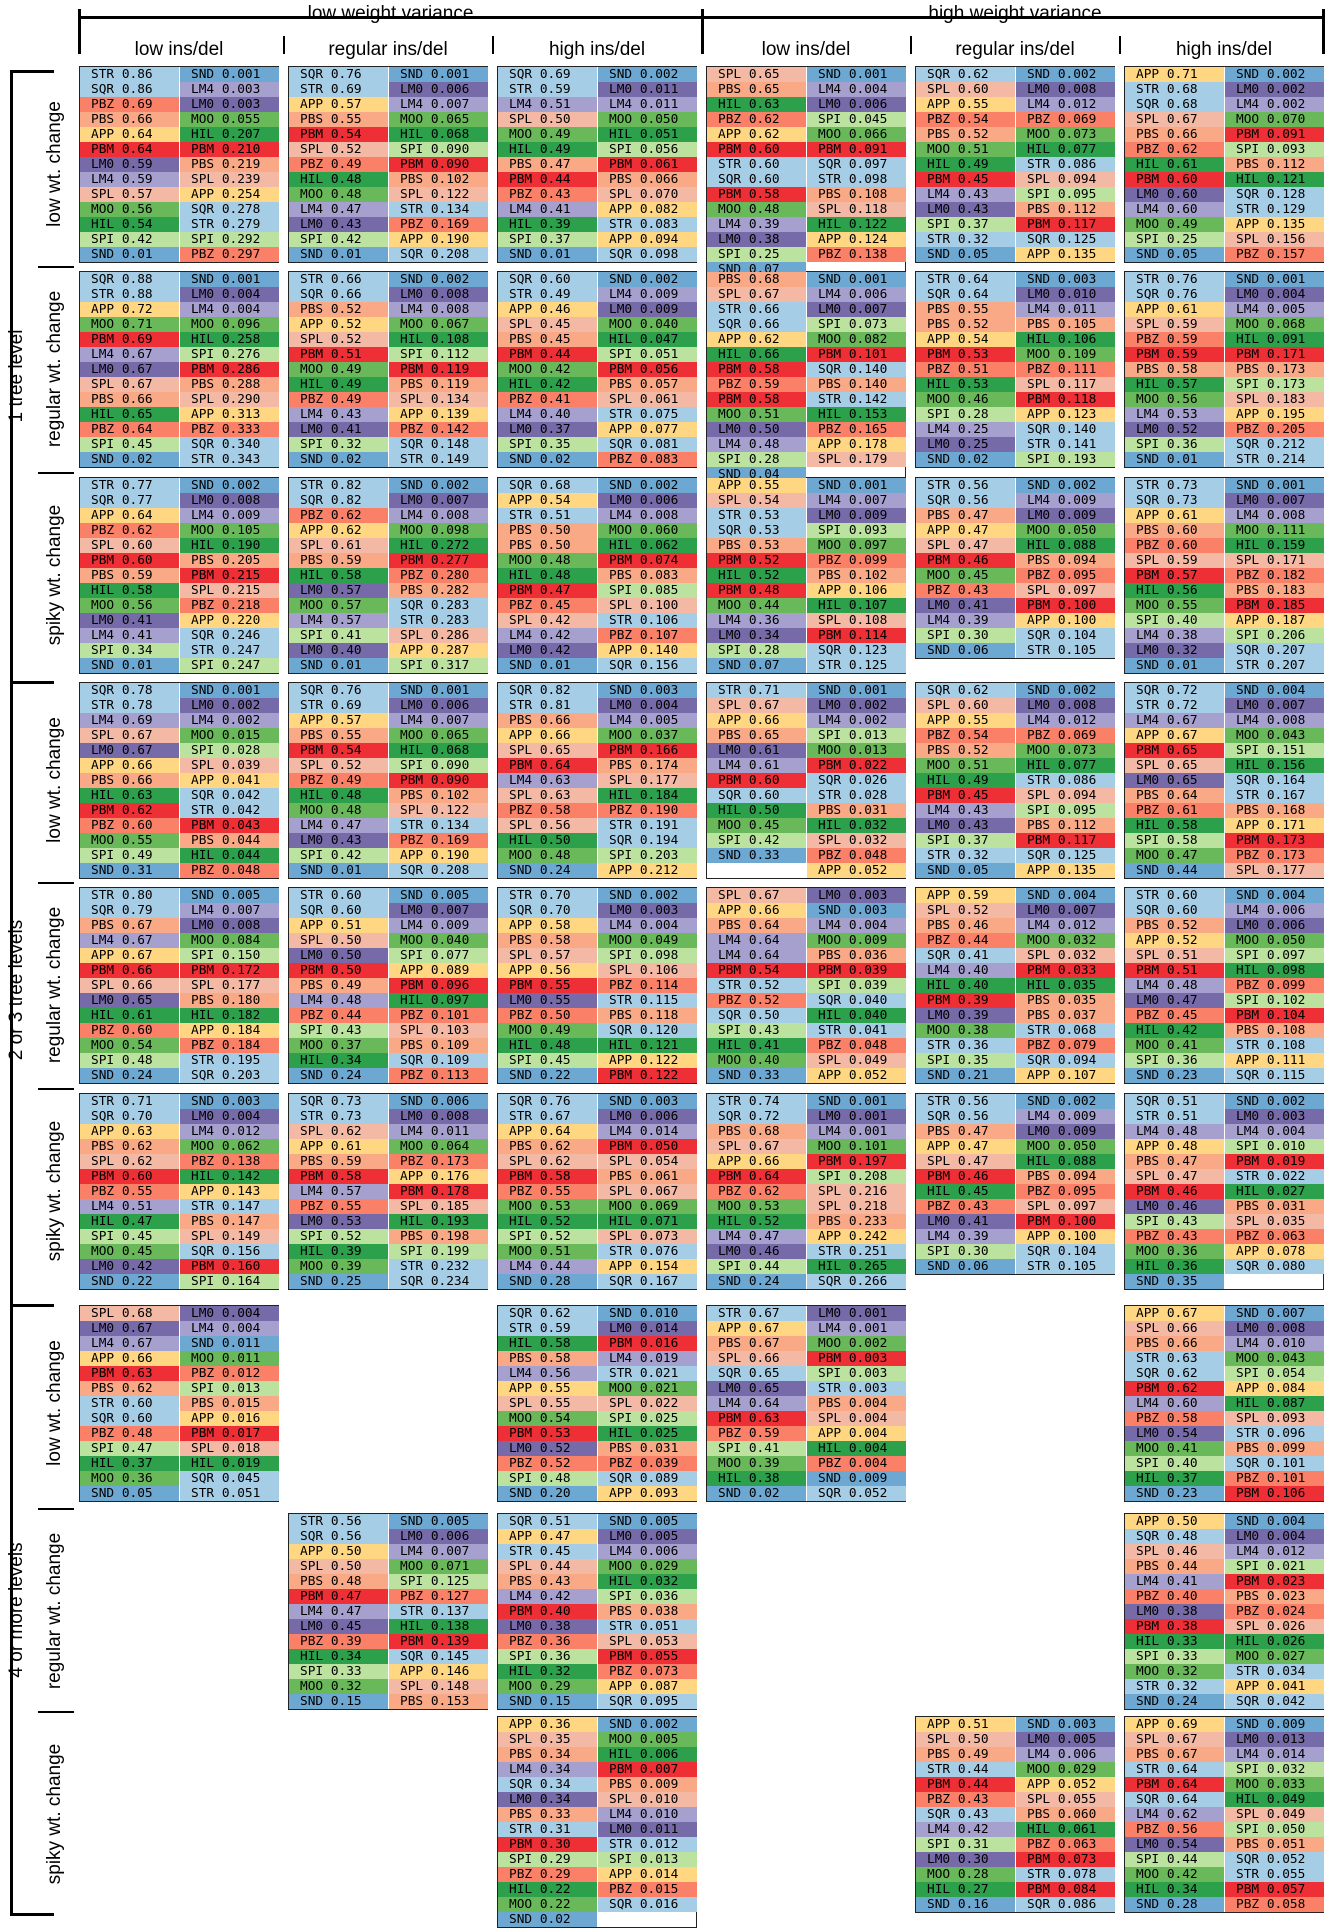  Describe the element at coordinates (1174, 1859) in the screenshot. I see `table-cell: SPI 0.44` at that location.